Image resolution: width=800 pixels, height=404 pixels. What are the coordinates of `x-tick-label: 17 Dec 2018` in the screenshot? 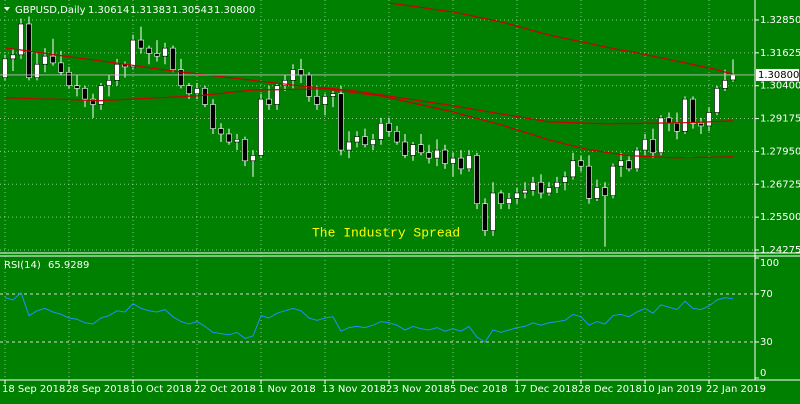 It's located at (546, 389).